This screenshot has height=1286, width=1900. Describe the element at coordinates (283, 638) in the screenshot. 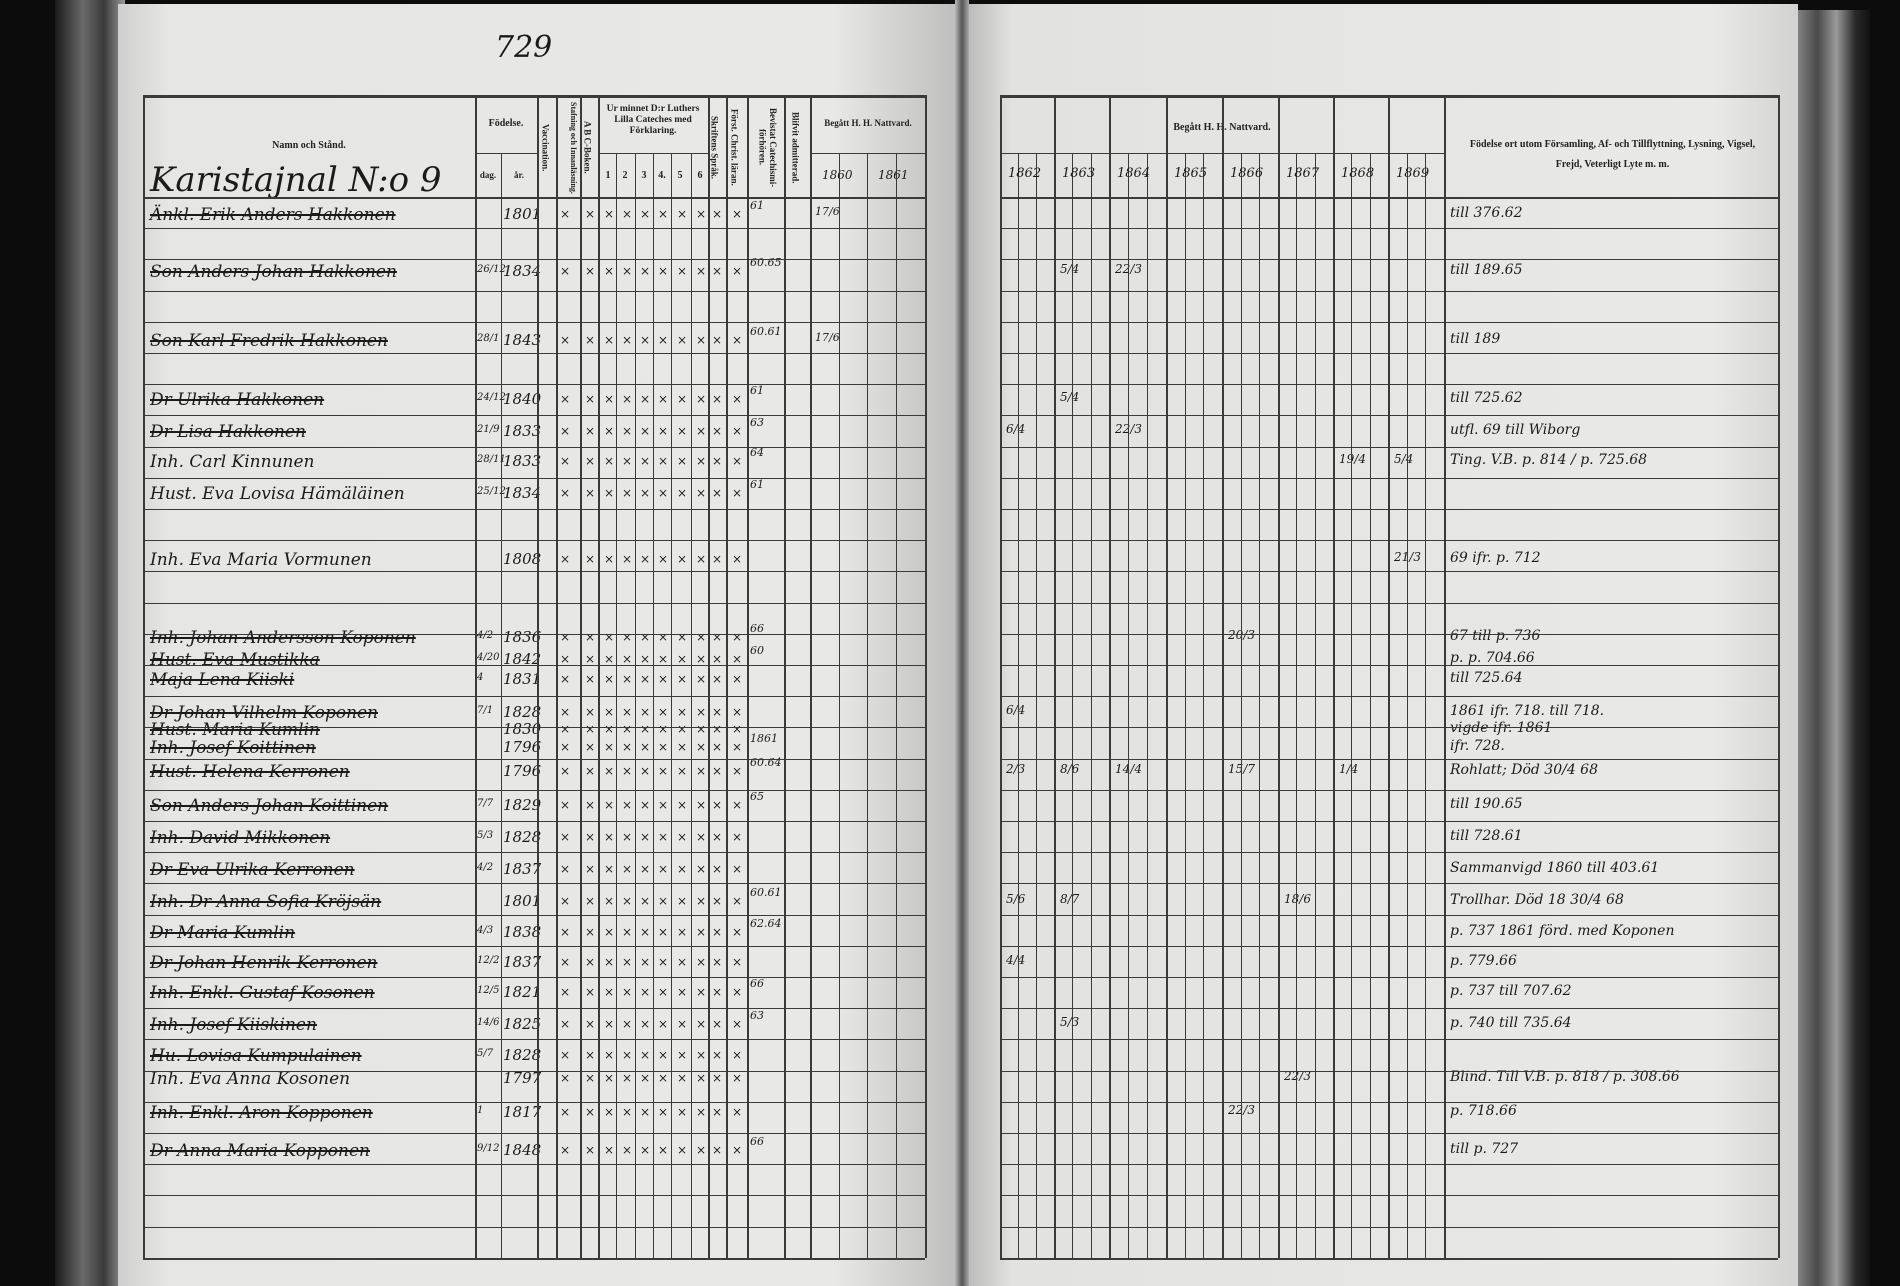

I see `person-name: Inh. Johan Andersson Koponen` at that location.